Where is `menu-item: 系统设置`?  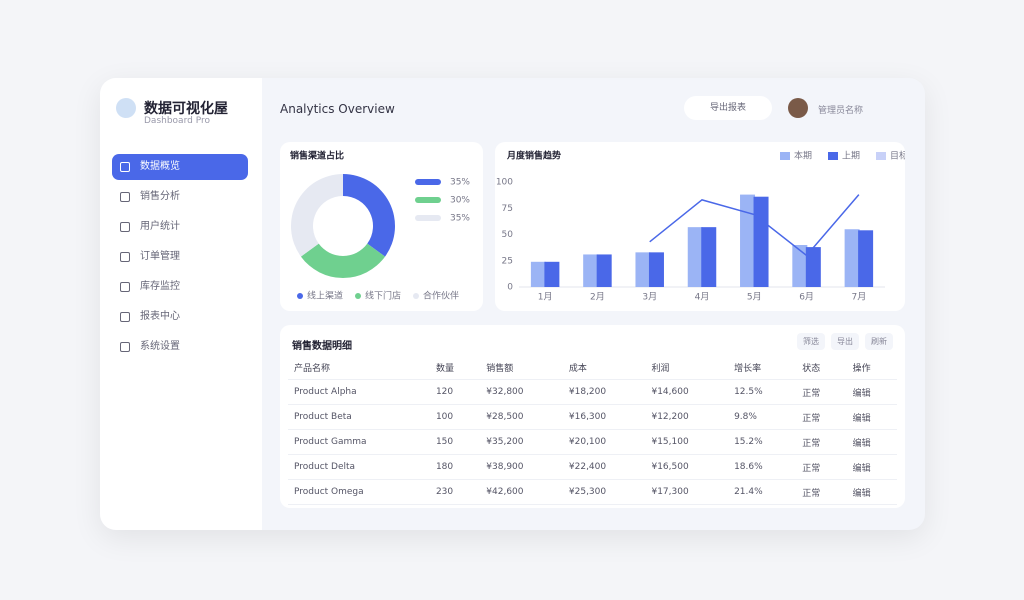
menu-item: 系统设置 is located at coordinates (180, 347).